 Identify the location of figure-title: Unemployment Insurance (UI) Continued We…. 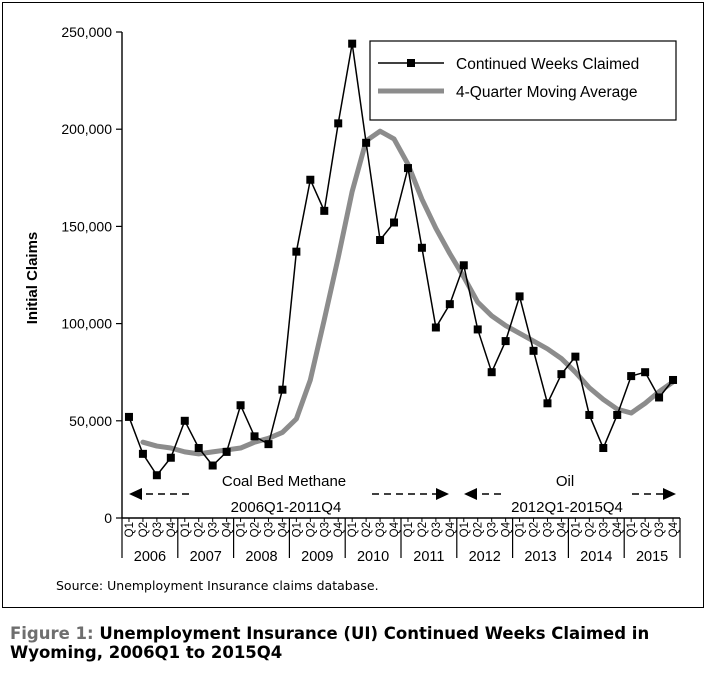
(330, 643).